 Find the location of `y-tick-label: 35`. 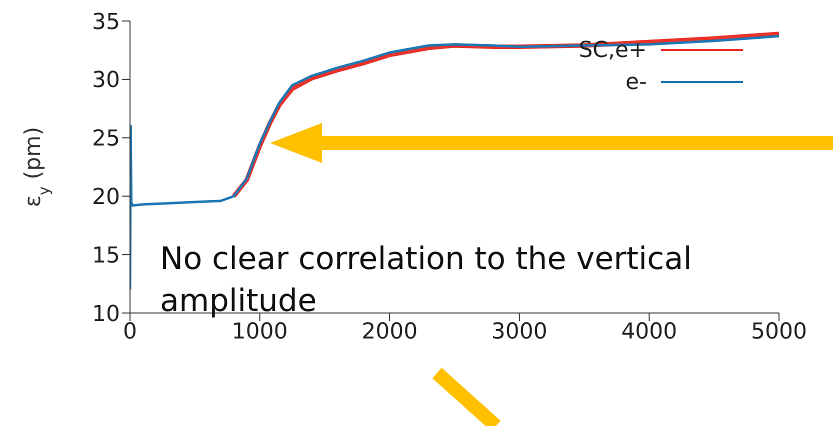

y-tick-label: 35 is located at coordinates (106, 22).